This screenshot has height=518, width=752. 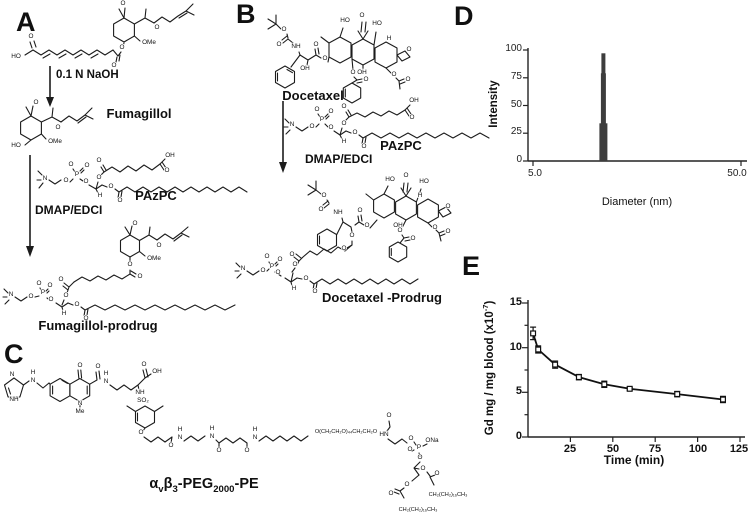 I want to click on pazpc-b-label: PAzPC, so click(x=401, y=145).